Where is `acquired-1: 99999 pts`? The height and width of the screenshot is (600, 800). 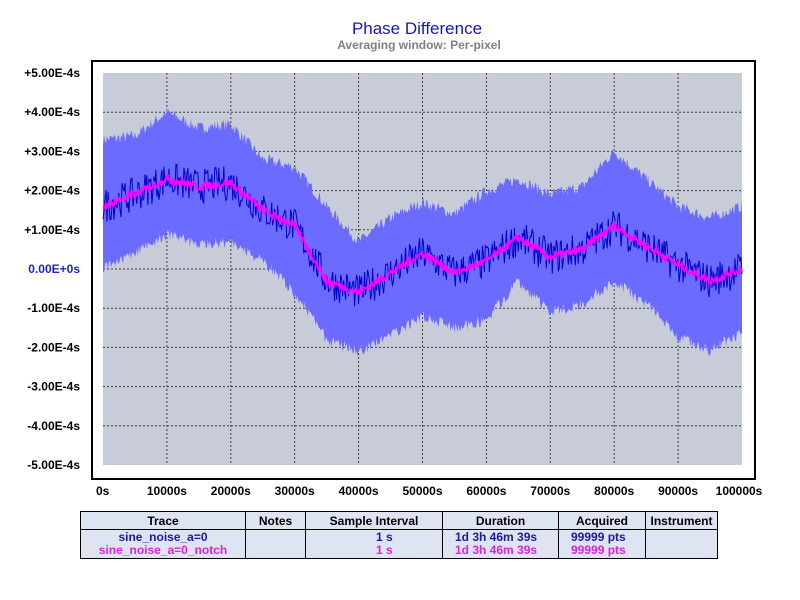
acquired-1: 99999 pts is located at coordinates (598, 537).